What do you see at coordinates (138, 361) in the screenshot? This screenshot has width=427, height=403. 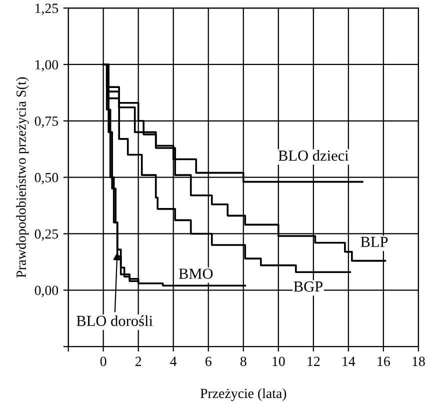 I see `x-tick-label: 2` at bounding box center [138, 361].